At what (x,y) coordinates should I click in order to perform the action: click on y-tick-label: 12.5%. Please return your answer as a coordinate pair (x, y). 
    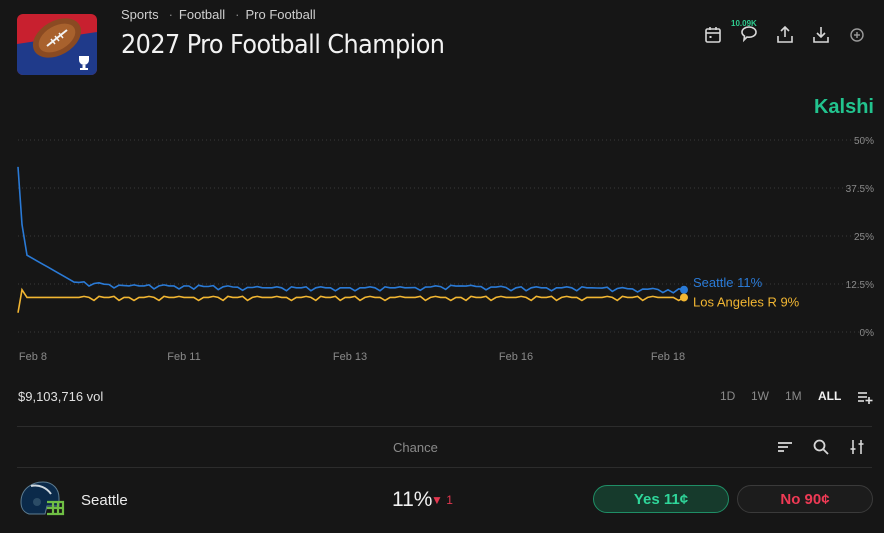
    Looking at the image, I should click on (860, 285).